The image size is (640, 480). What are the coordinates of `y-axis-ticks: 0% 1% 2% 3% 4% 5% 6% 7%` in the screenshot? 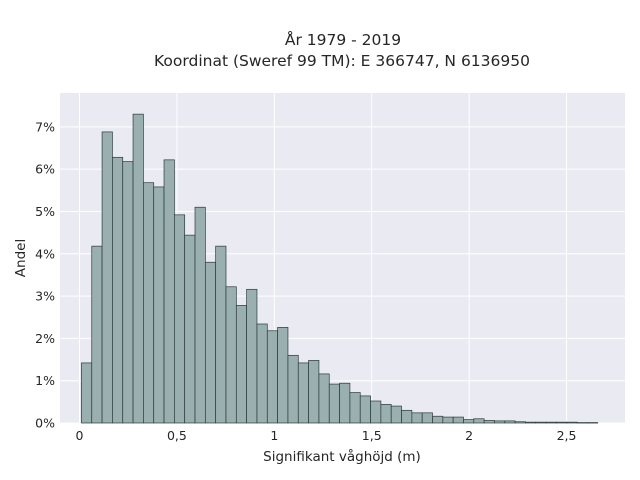 It's located at (45, 274).